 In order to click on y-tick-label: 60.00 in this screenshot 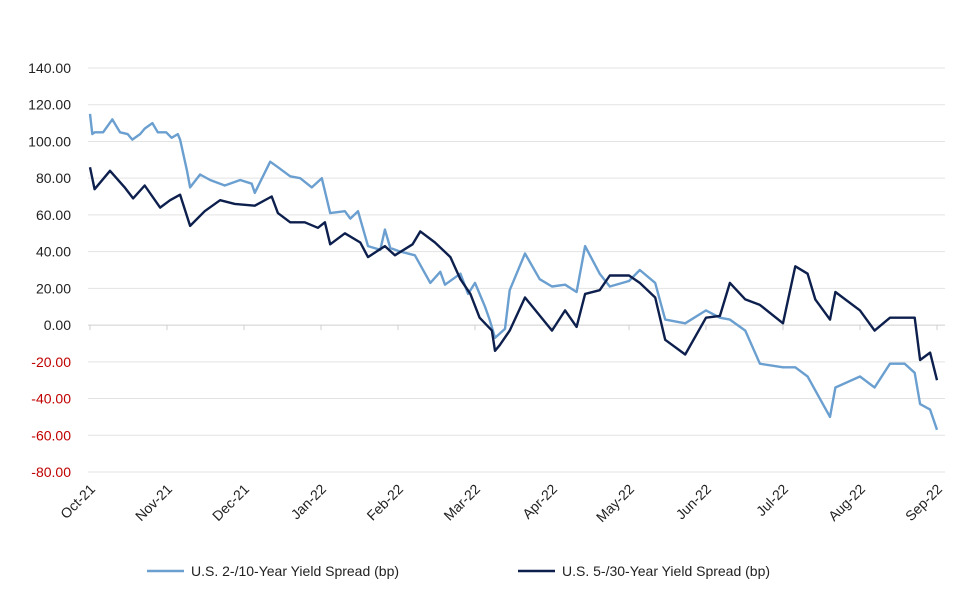, I will do `click(53, 215)`.